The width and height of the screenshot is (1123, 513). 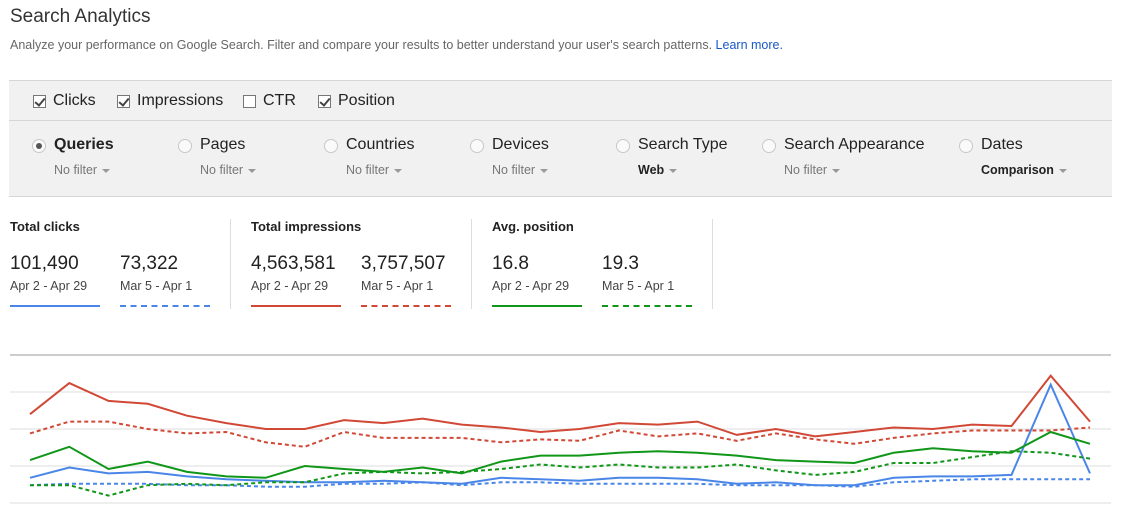 I want to click on stat-value: 16.8, so click(x=510, y=263).